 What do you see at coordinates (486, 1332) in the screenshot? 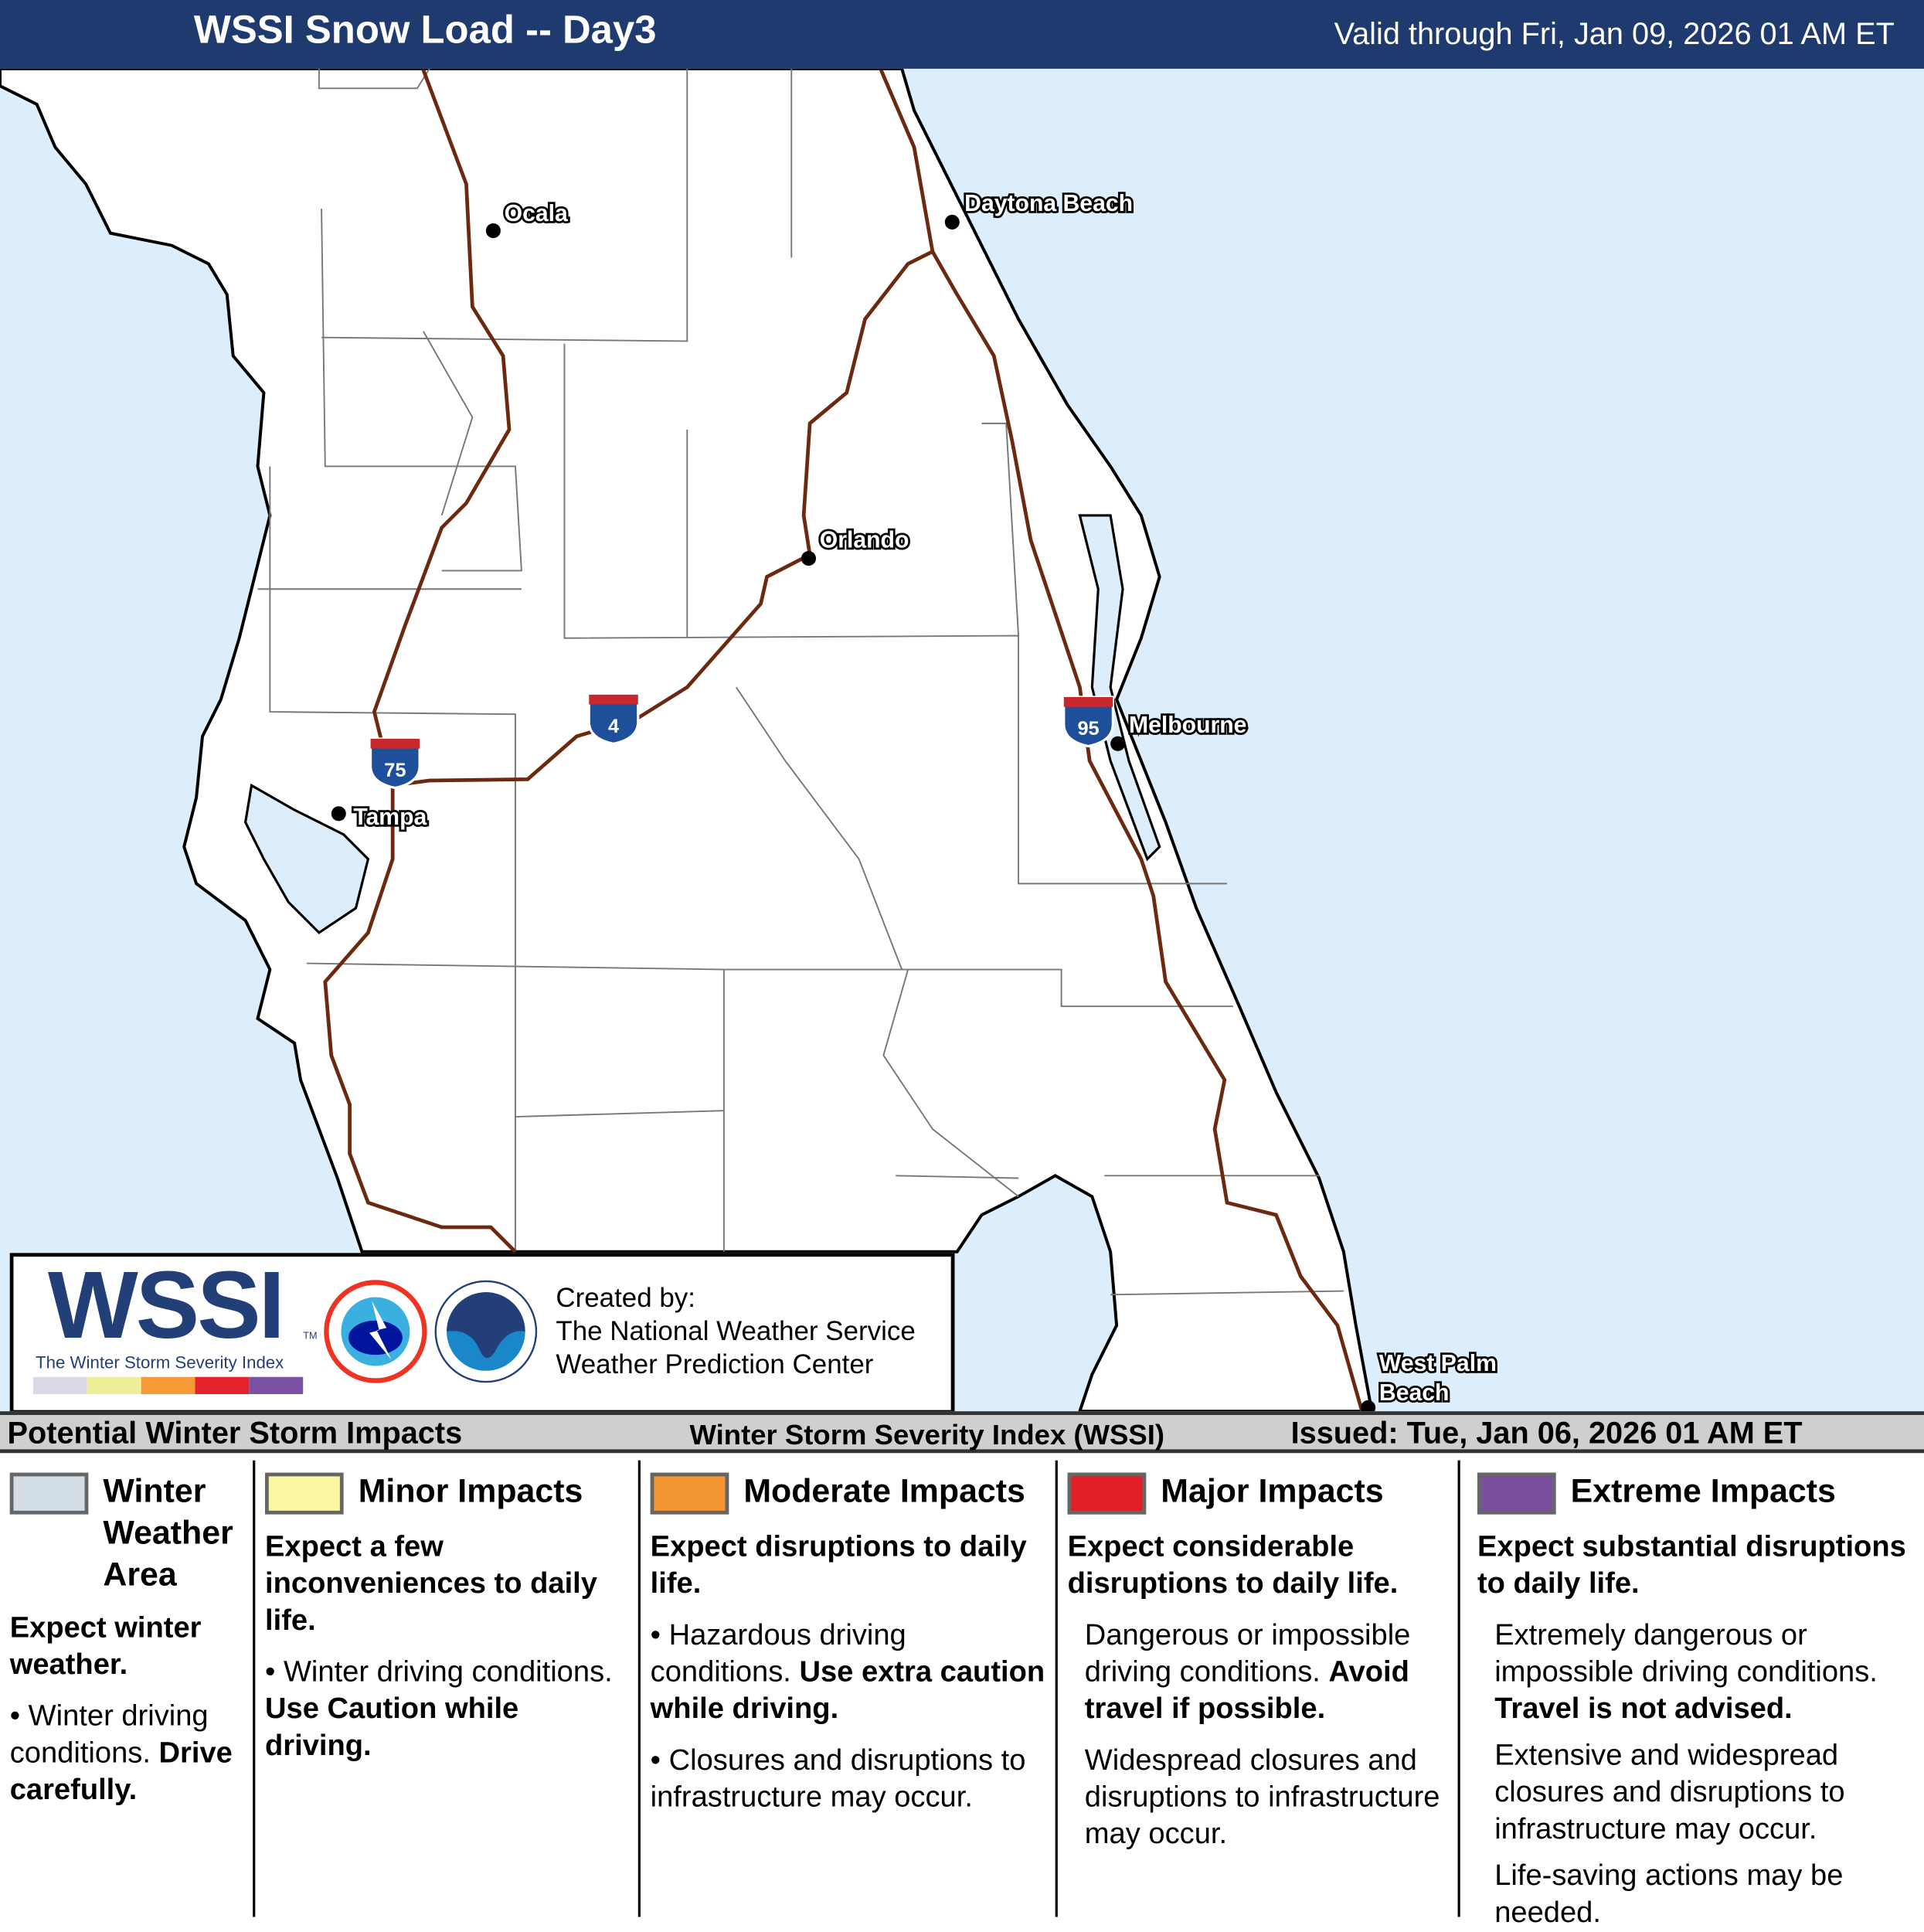
I see `noaa-logo-icon` at bounding box center [486, 1332].